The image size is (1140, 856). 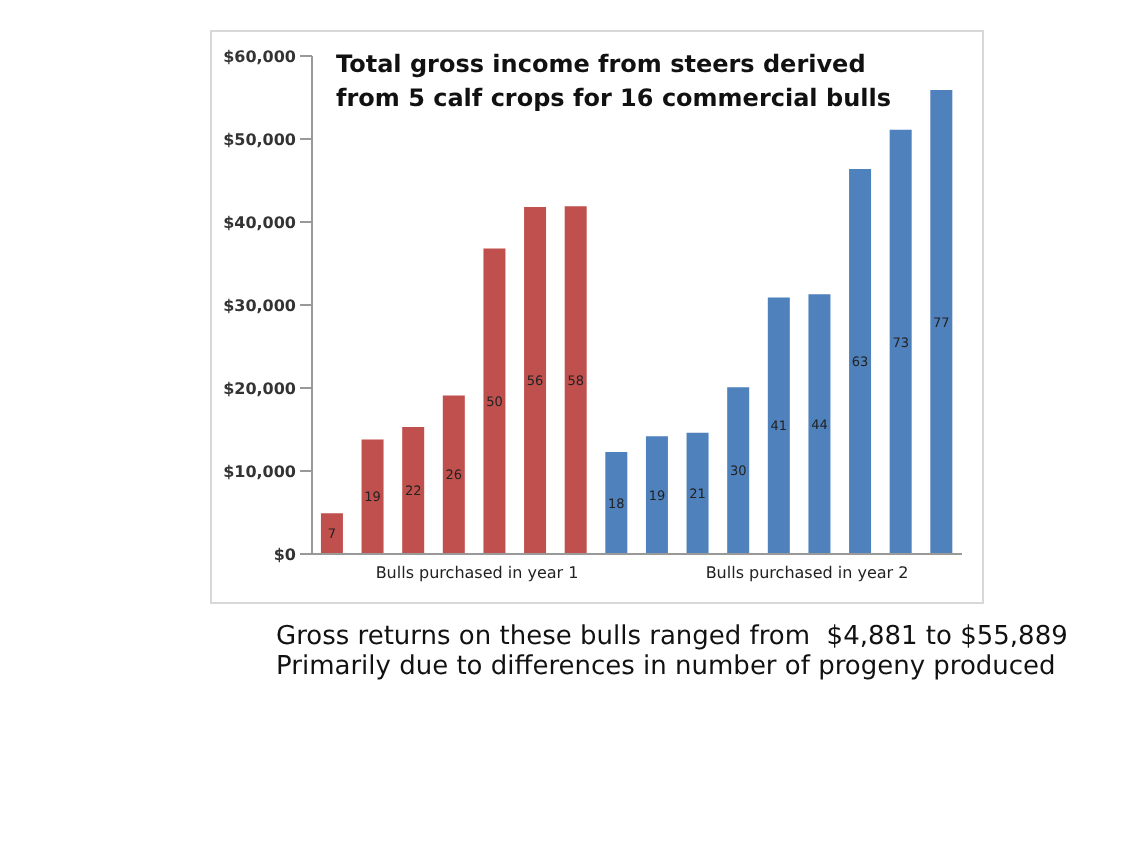 I want to click on y-tick-label: $50,000, so click(x=260, y=139).